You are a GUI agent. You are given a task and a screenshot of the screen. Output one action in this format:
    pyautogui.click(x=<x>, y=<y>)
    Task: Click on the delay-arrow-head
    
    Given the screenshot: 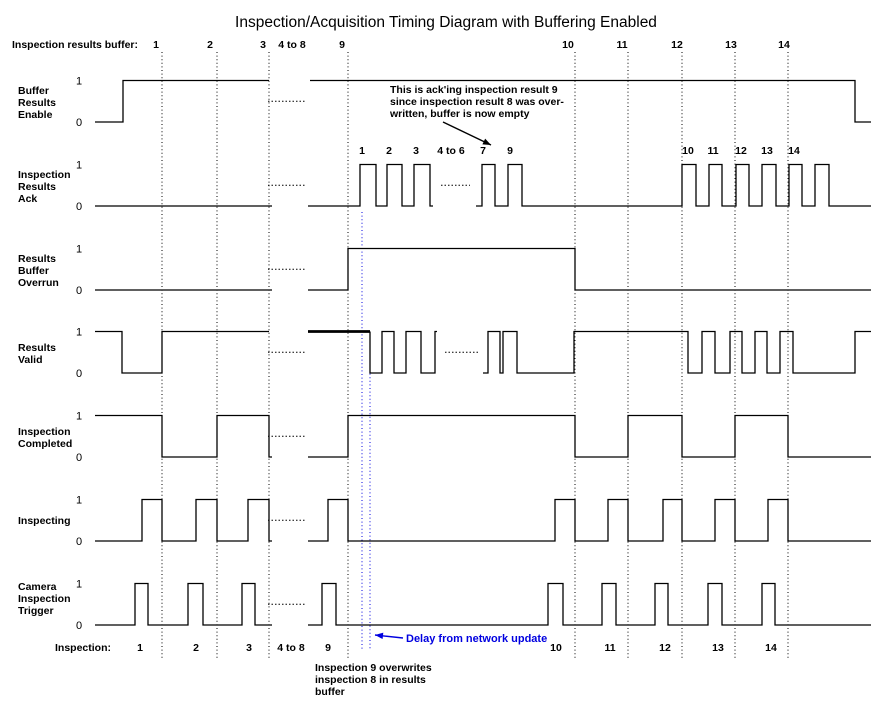 What is the action you would take?
    pyautogui.click(x=379, y=636)
    